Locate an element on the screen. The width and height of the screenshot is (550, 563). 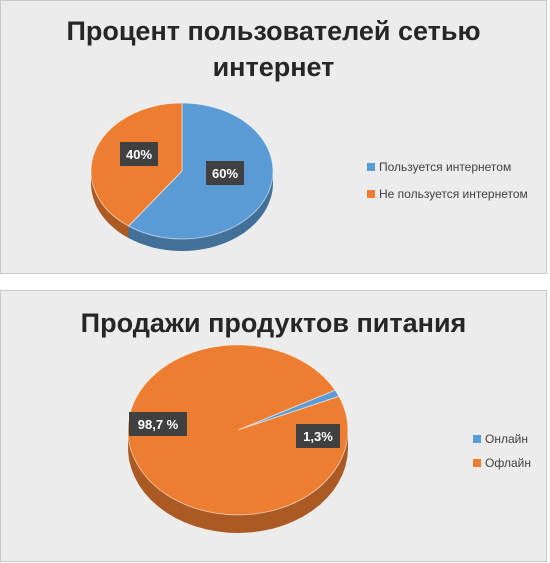
pie-chart: 60% 40% is located at coordinates (182, 176).